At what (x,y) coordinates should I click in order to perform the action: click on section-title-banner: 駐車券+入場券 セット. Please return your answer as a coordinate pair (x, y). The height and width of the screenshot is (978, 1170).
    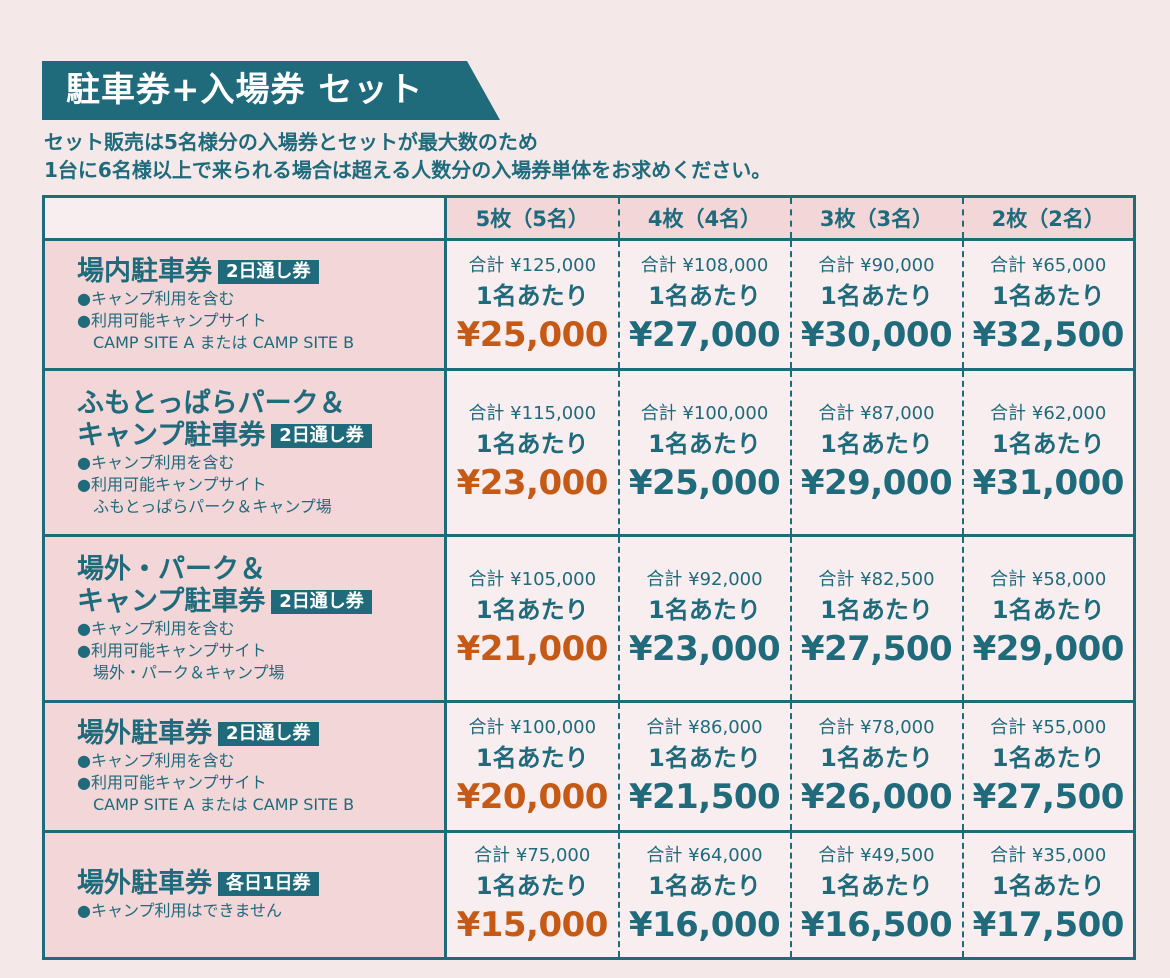
    Looking at the image, I should click on (271, 90).